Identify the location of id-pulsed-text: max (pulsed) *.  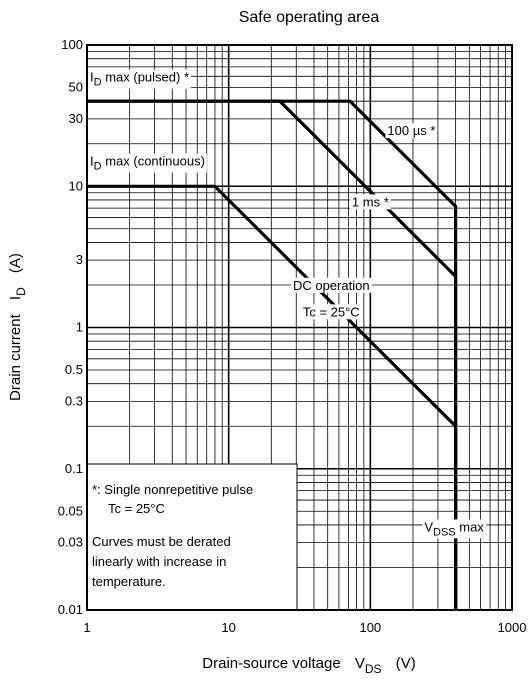
(145, 77).